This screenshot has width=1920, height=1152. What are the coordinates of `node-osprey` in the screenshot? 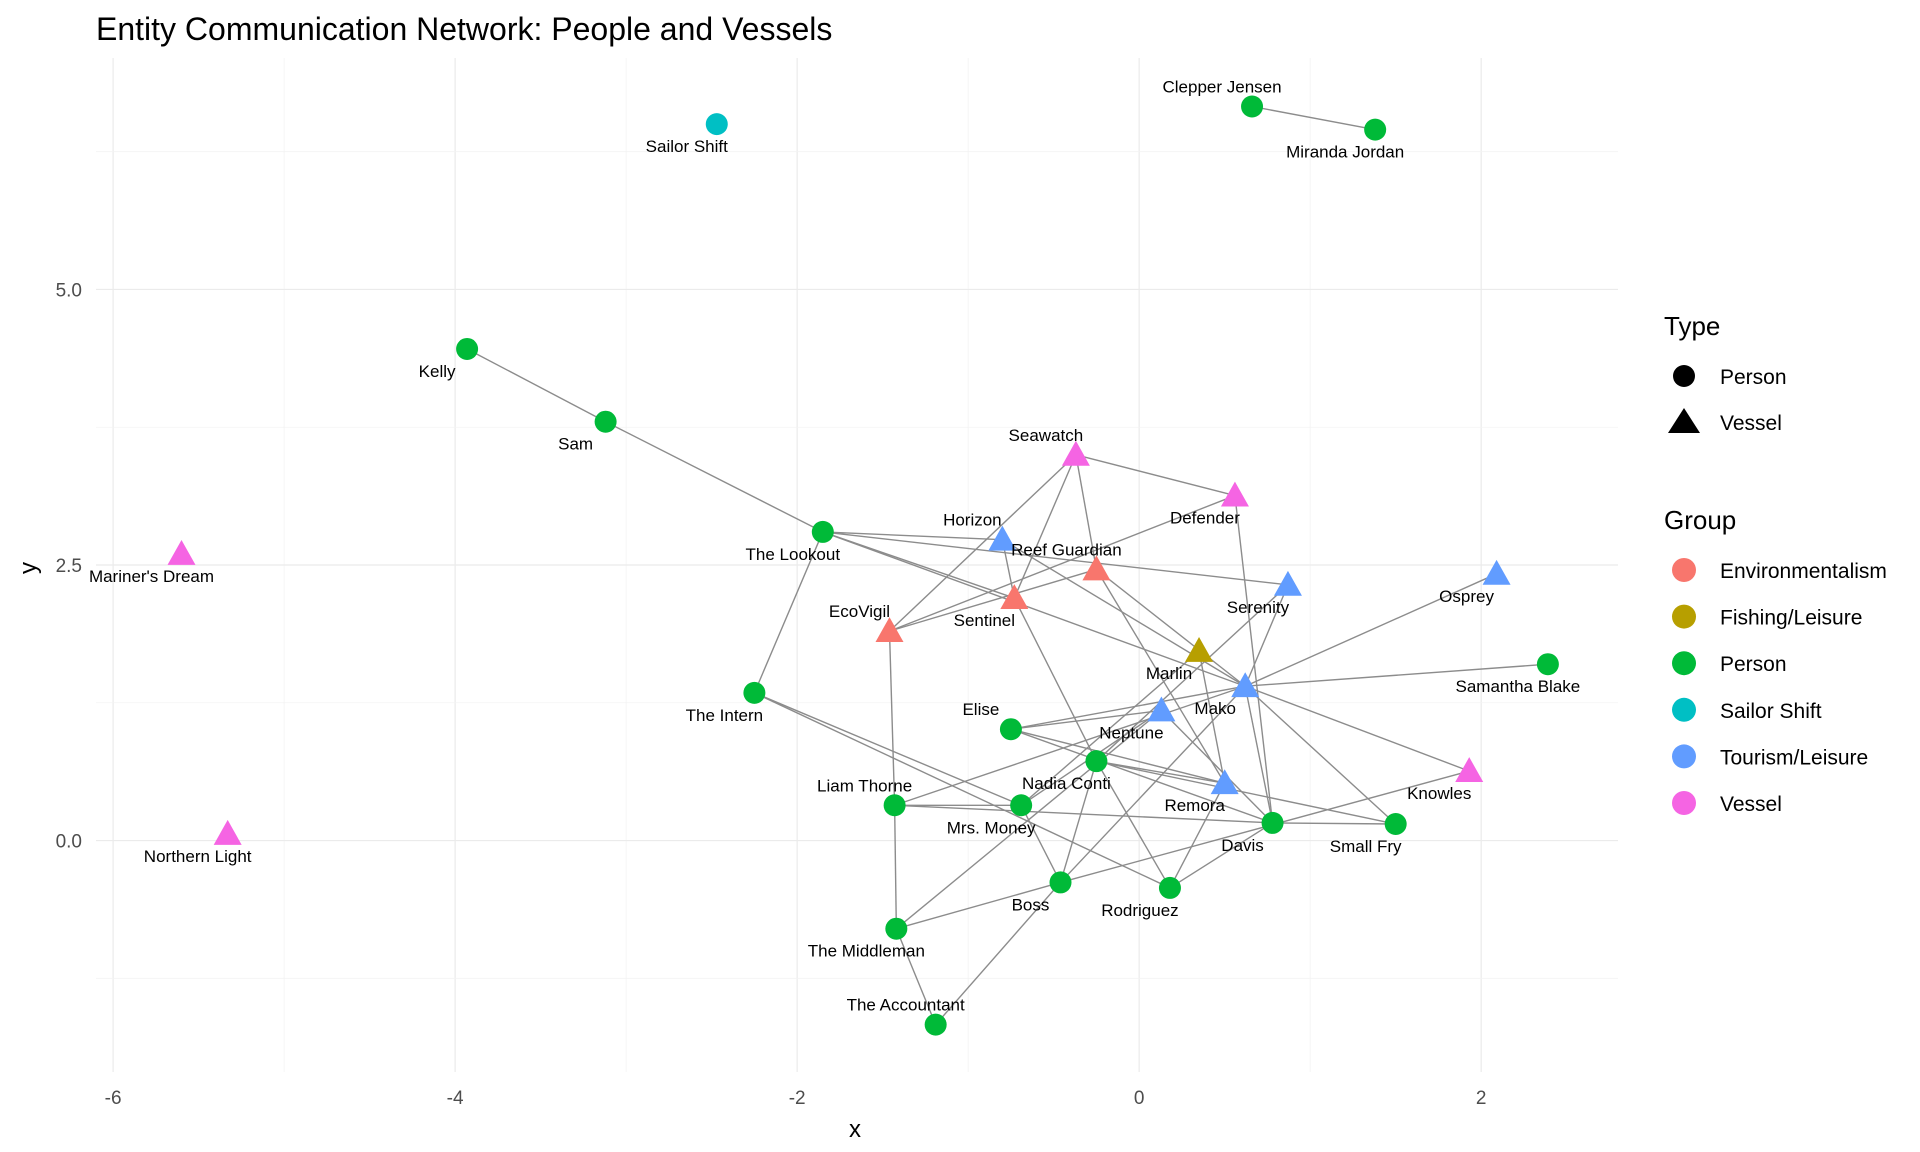 It's located at (1496, 572).